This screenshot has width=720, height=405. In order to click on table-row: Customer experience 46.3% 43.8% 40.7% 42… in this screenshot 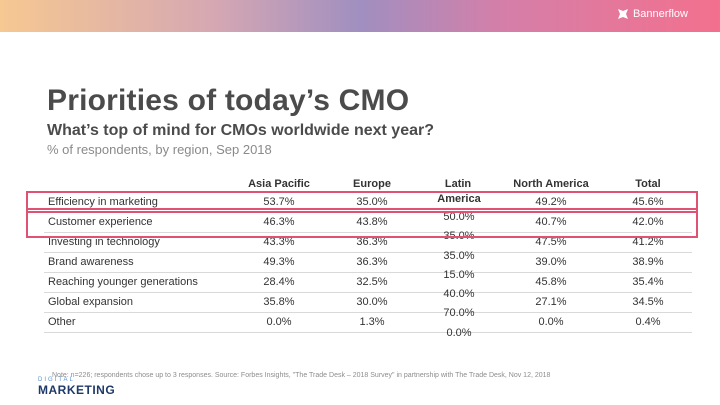, I will do `click(368, 222)`.